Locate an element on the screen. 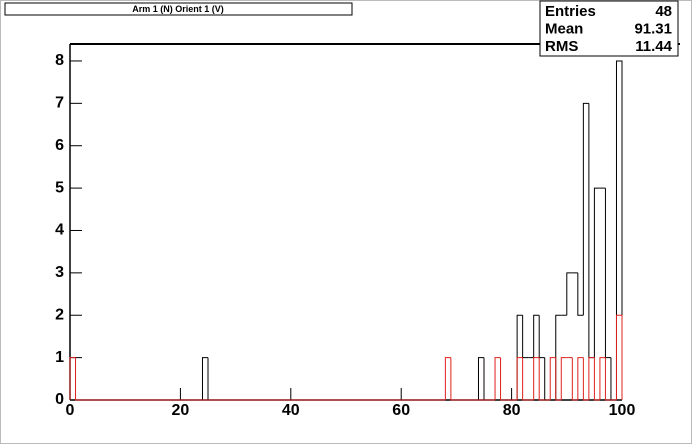  stat-value: 11.44 is located at coordinates (653, 46).